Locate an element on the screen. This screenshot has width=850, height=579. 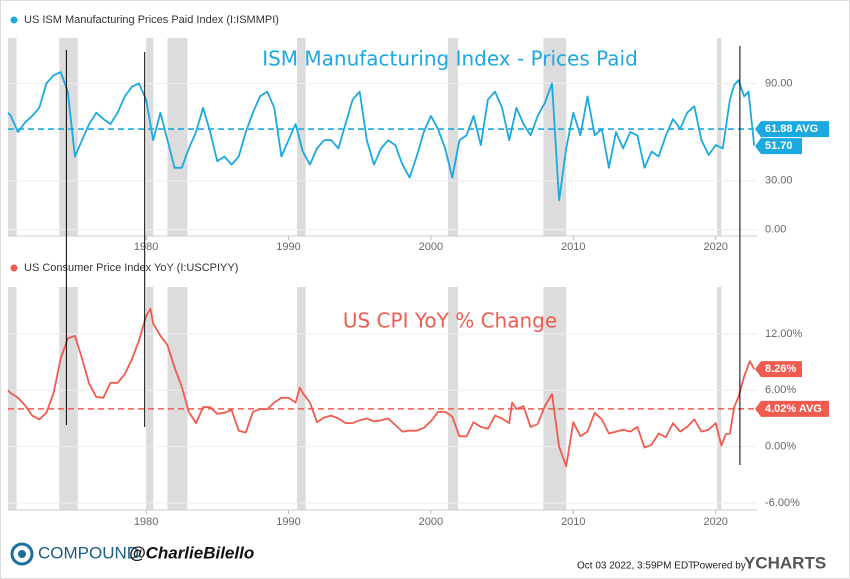
annotation-title: ISM Manufacturing Index - Prices Paid is located at coordinates (450, 59).